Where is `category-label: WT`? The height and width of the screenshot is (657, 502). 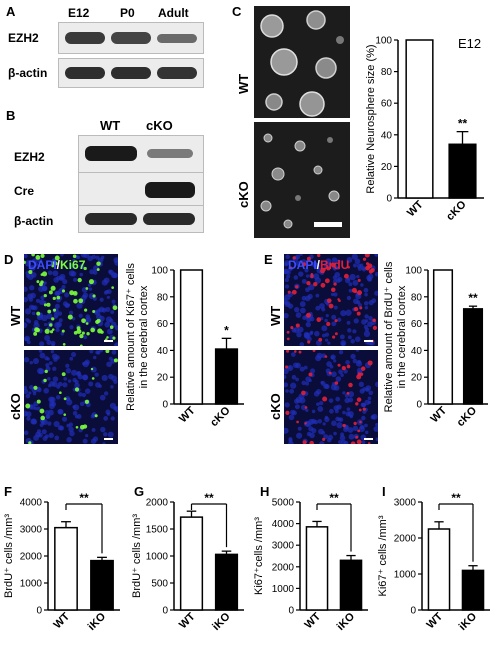 category-label: WT is located at coordinates (313, 620).